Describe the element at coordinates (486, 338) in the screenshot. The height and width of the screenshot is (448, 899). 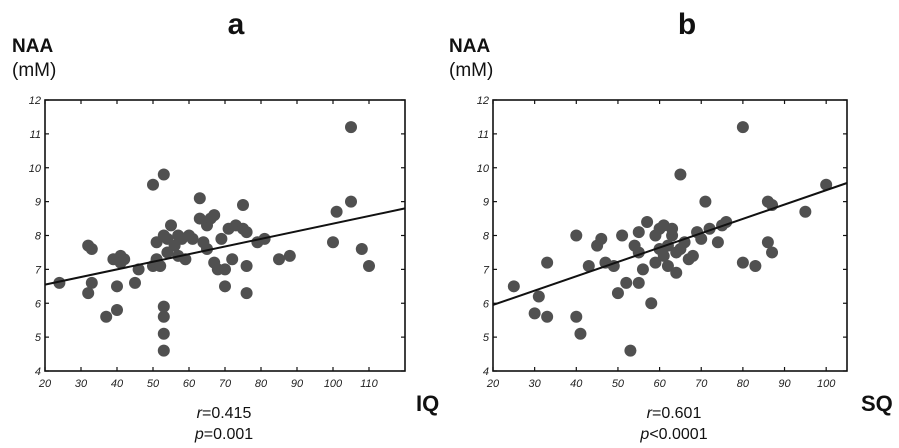
I see `y-tick-label-b-1: 5` at that location.